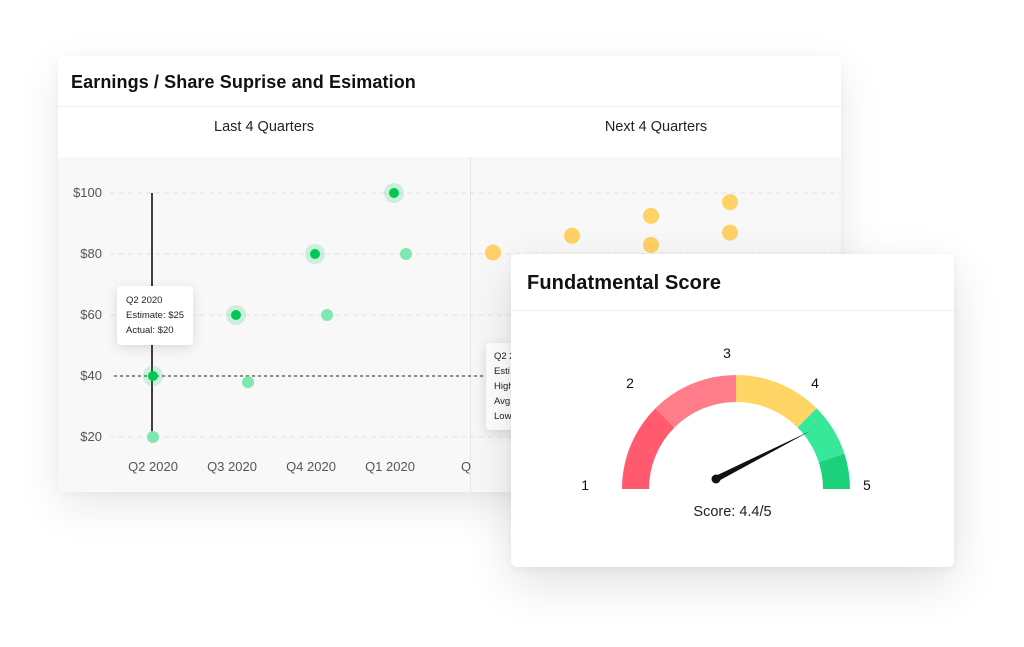 The width and height of the screenshot is (1024, 647). I want to click on period-last-4-quarters: Last 4 Quarters, so click(264, 127).